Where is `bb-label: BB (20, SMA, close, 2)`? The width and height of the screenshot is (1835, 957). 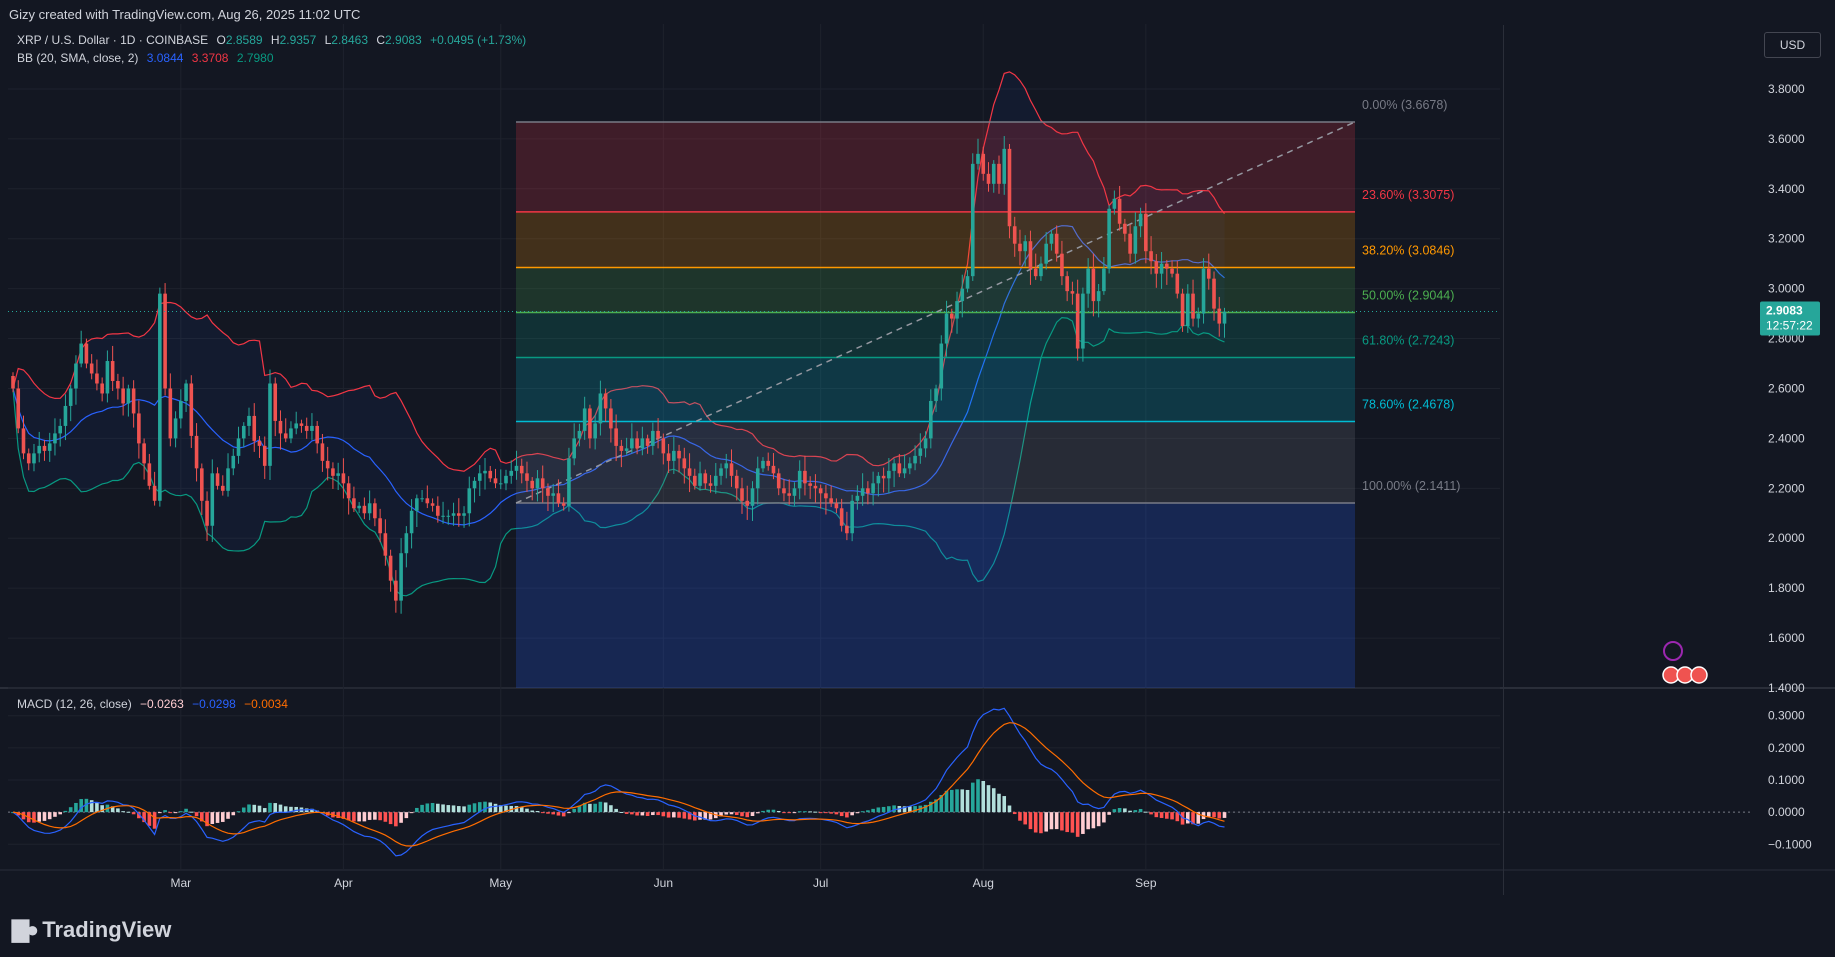 bb-label: BB (20, SMA, close, 2) is located at coordinates (78, 58).